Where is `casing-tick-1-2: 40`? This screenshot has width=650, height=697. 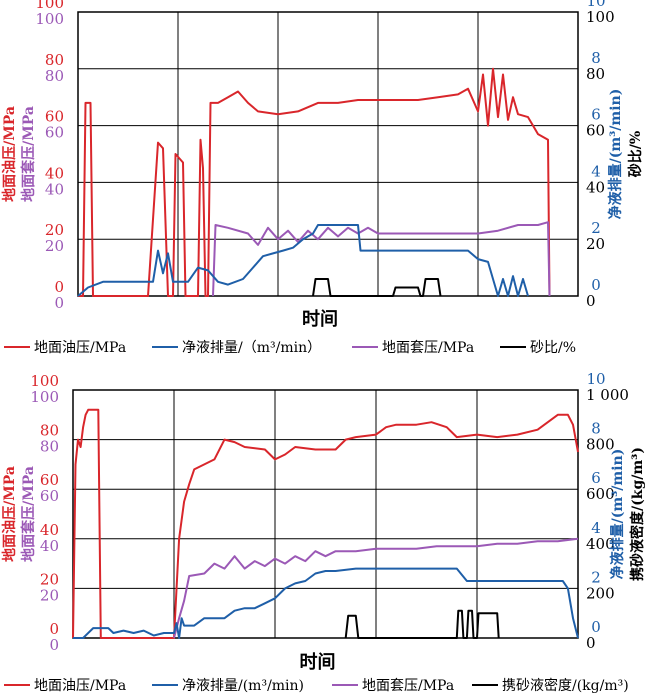
casing-tick-1-2: 40 is located at coordinates (49, 546).